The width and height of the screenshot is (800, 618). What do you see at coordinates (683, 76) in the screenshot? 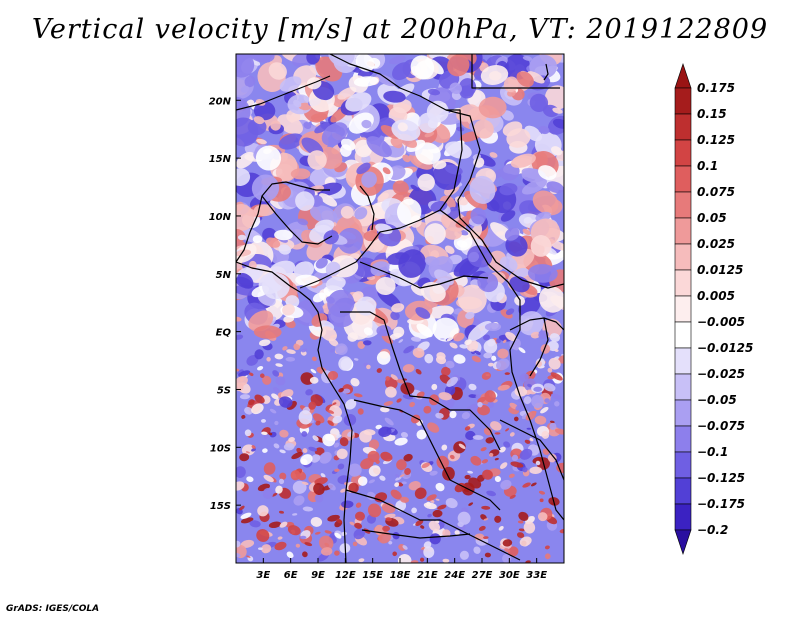
I see `colorbar-top-arrow` at bounding box center [683, 76].